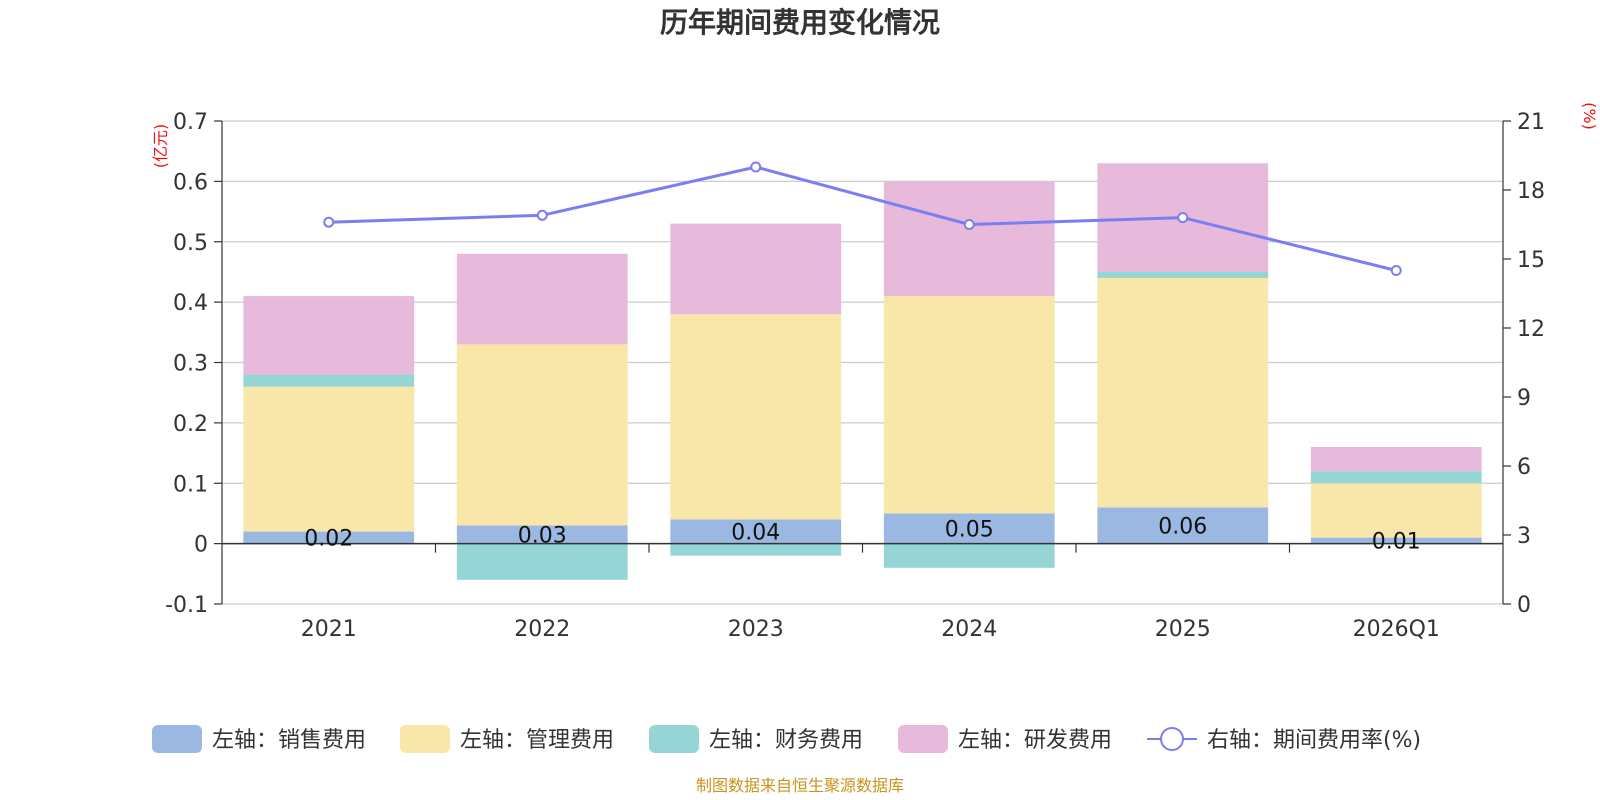 This screenshot has width=1600, height=800. What do you see at coordinates (756, 417) in the screenshot?
I see `bar-2-2023` at bounding box center [756, 417].